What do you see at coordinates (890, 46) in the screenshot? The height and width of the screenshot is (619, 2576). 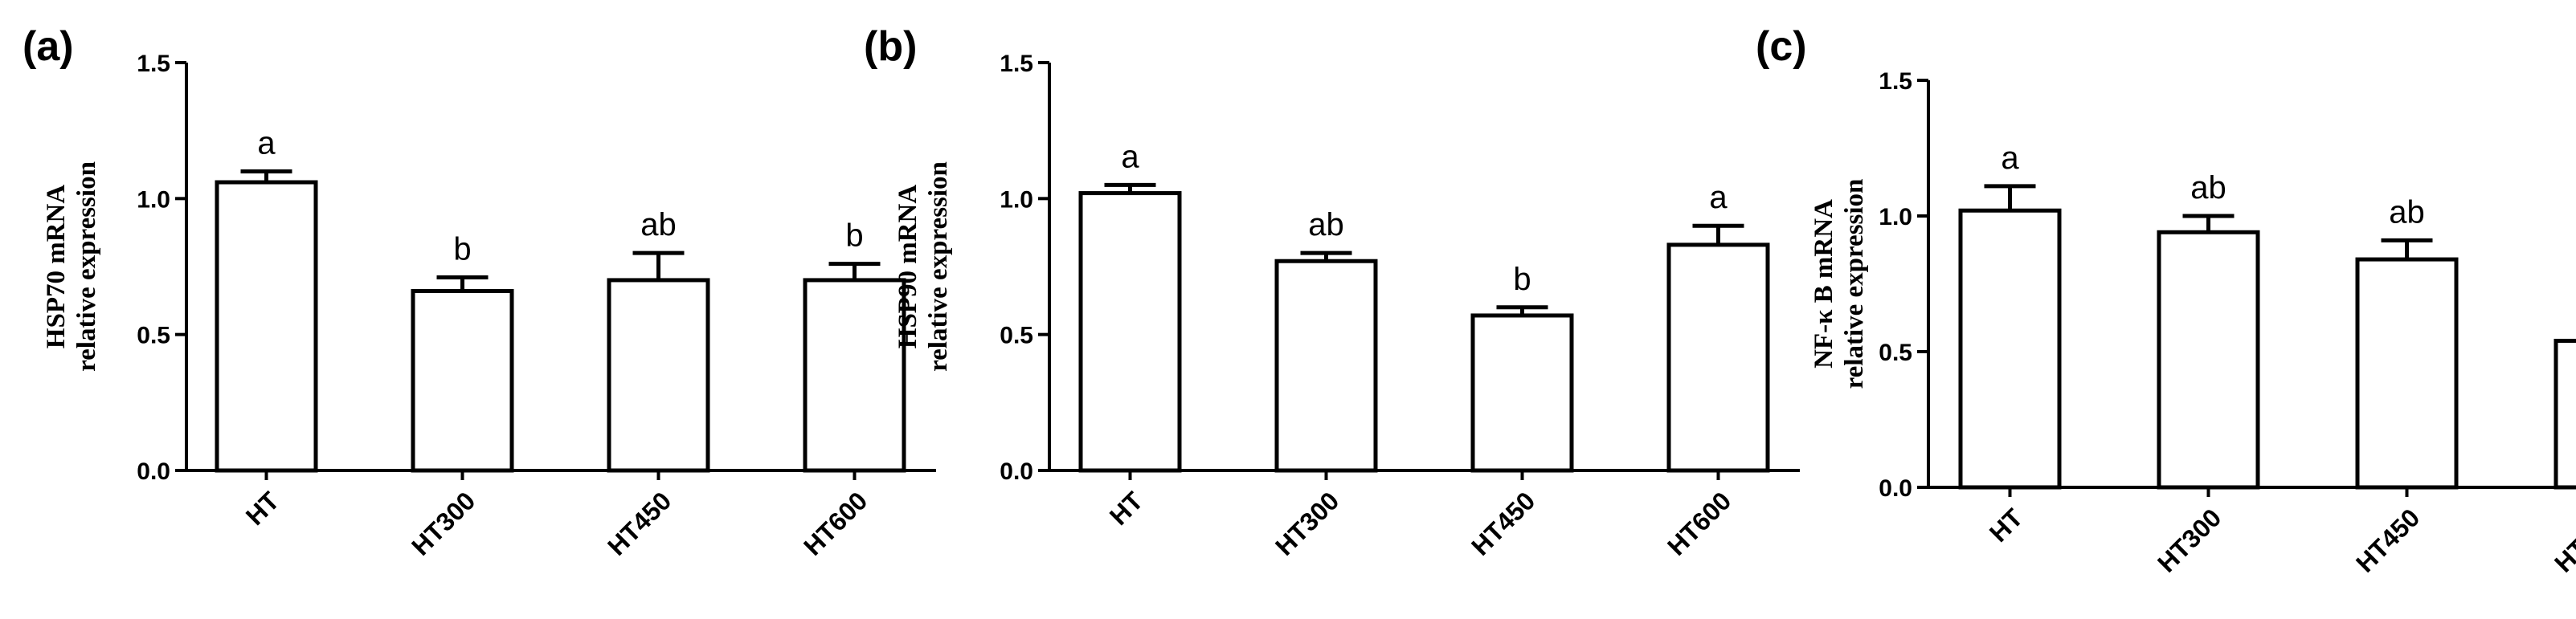 I see `panel-label: (b)` at bounding box center [890, 46].